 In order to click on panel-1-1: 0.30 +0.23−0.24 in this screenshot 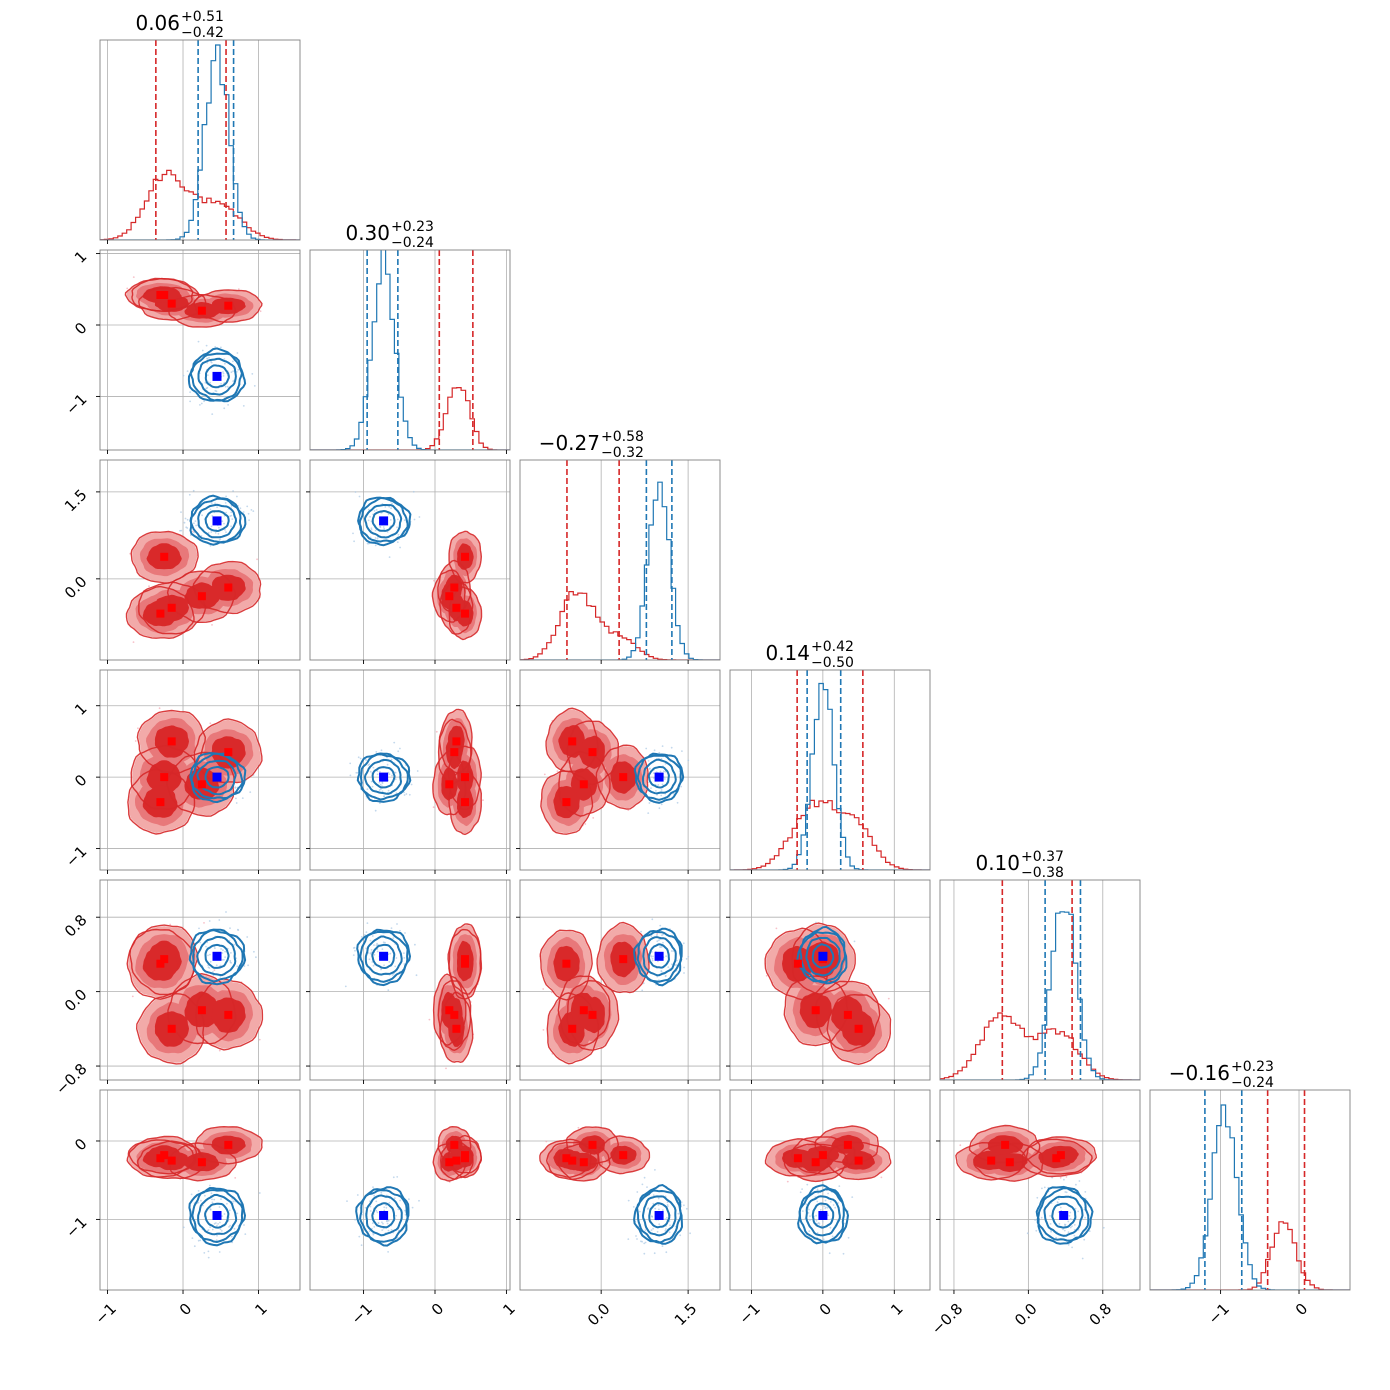, I will do `click(410, 336)`.